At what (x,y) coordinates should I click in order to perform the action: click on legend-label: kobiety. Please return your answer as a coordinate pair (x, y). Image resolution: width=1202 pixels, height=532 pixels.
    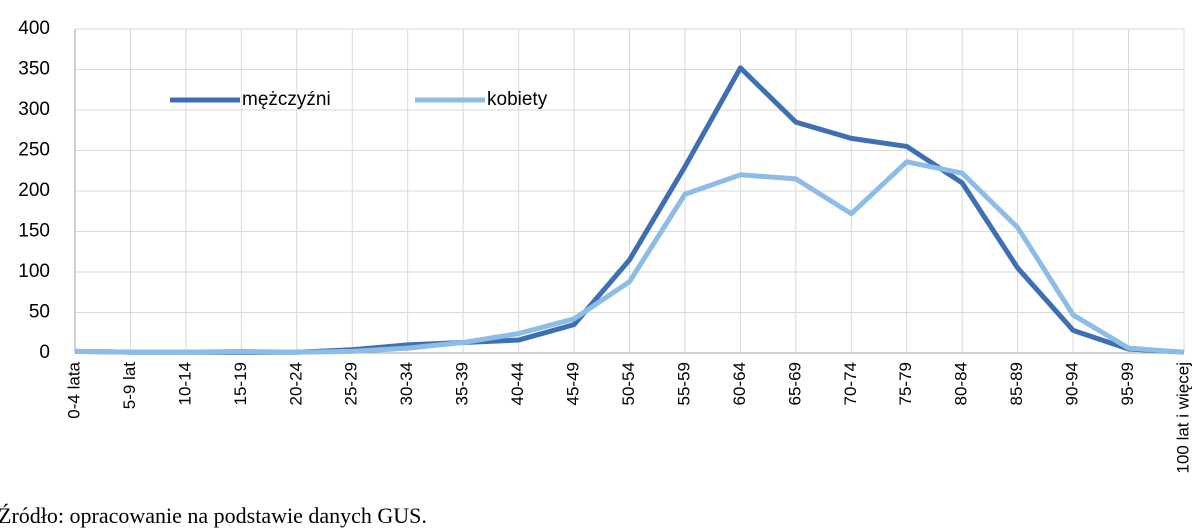
    Looking at the image, I should click on (517, 99).